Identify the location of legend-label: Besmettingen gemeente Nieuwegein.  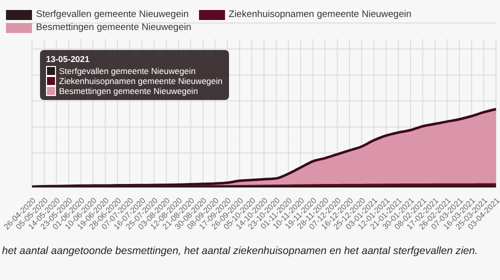
(128, 91).